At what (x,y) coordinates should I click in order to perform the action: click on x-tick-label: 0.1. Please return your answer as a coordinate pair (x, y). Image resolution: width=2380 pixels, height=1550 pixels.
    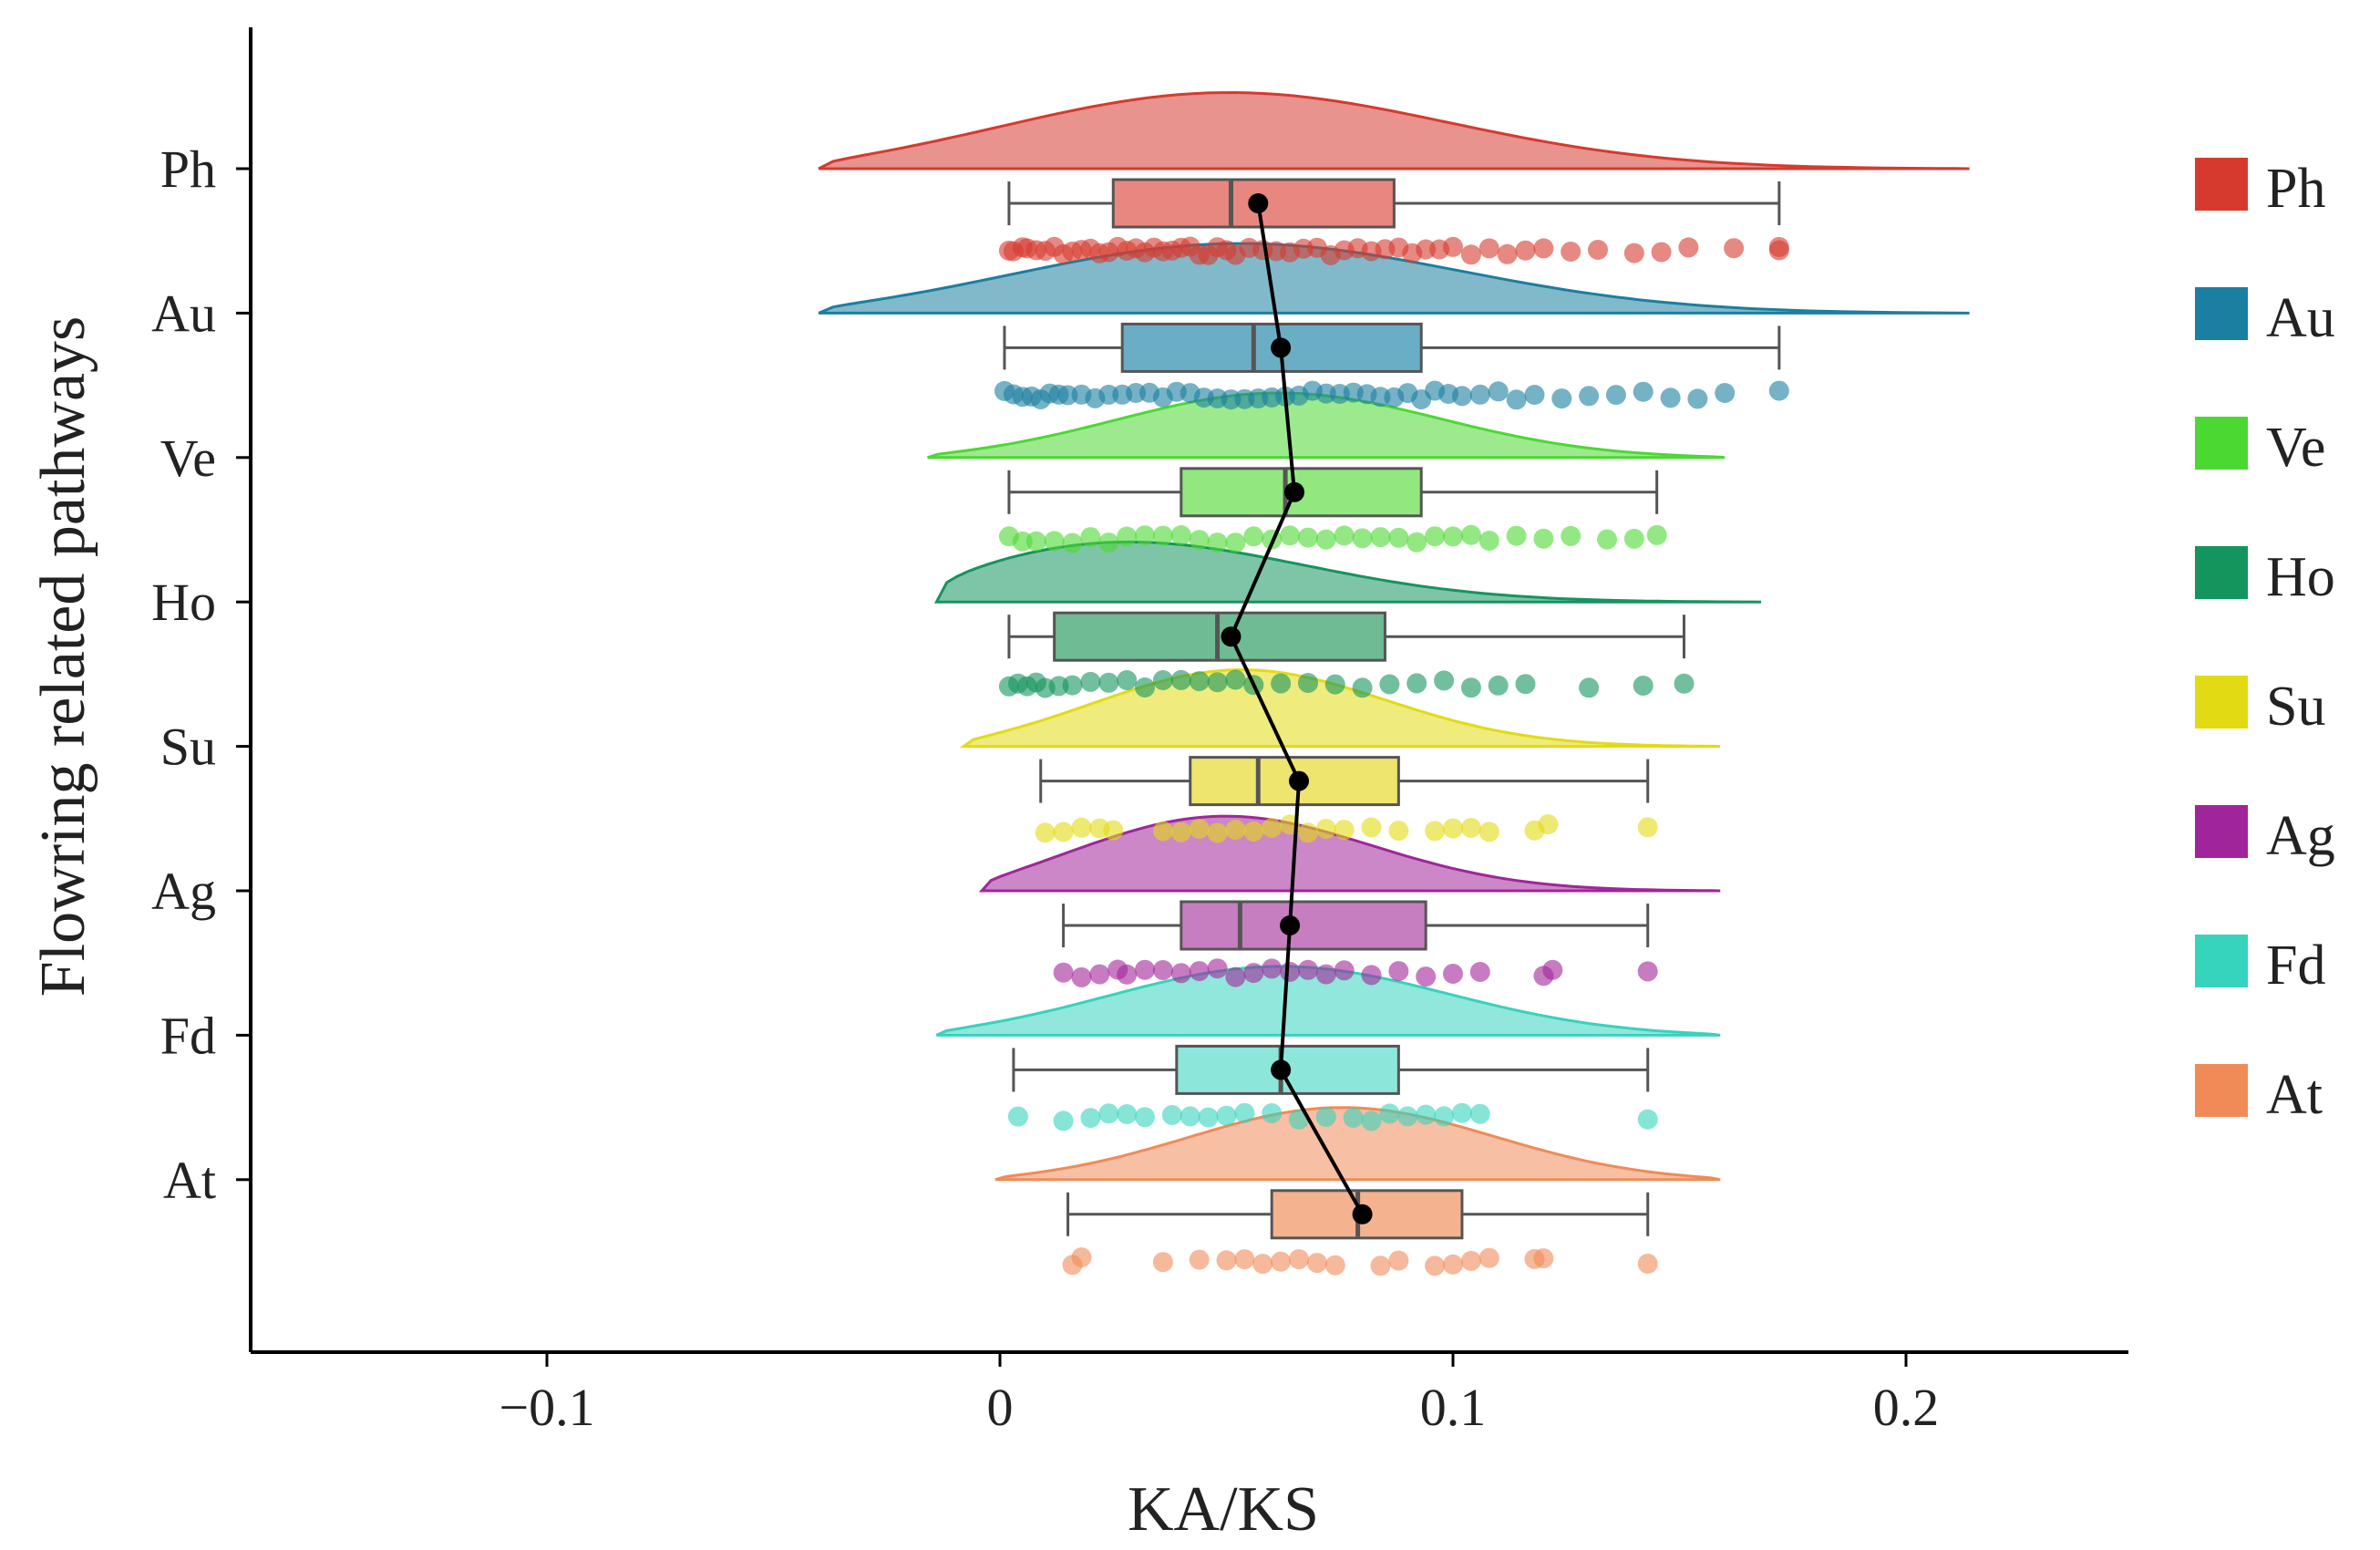
    Looking at the image, I should click on (1454, 1407).